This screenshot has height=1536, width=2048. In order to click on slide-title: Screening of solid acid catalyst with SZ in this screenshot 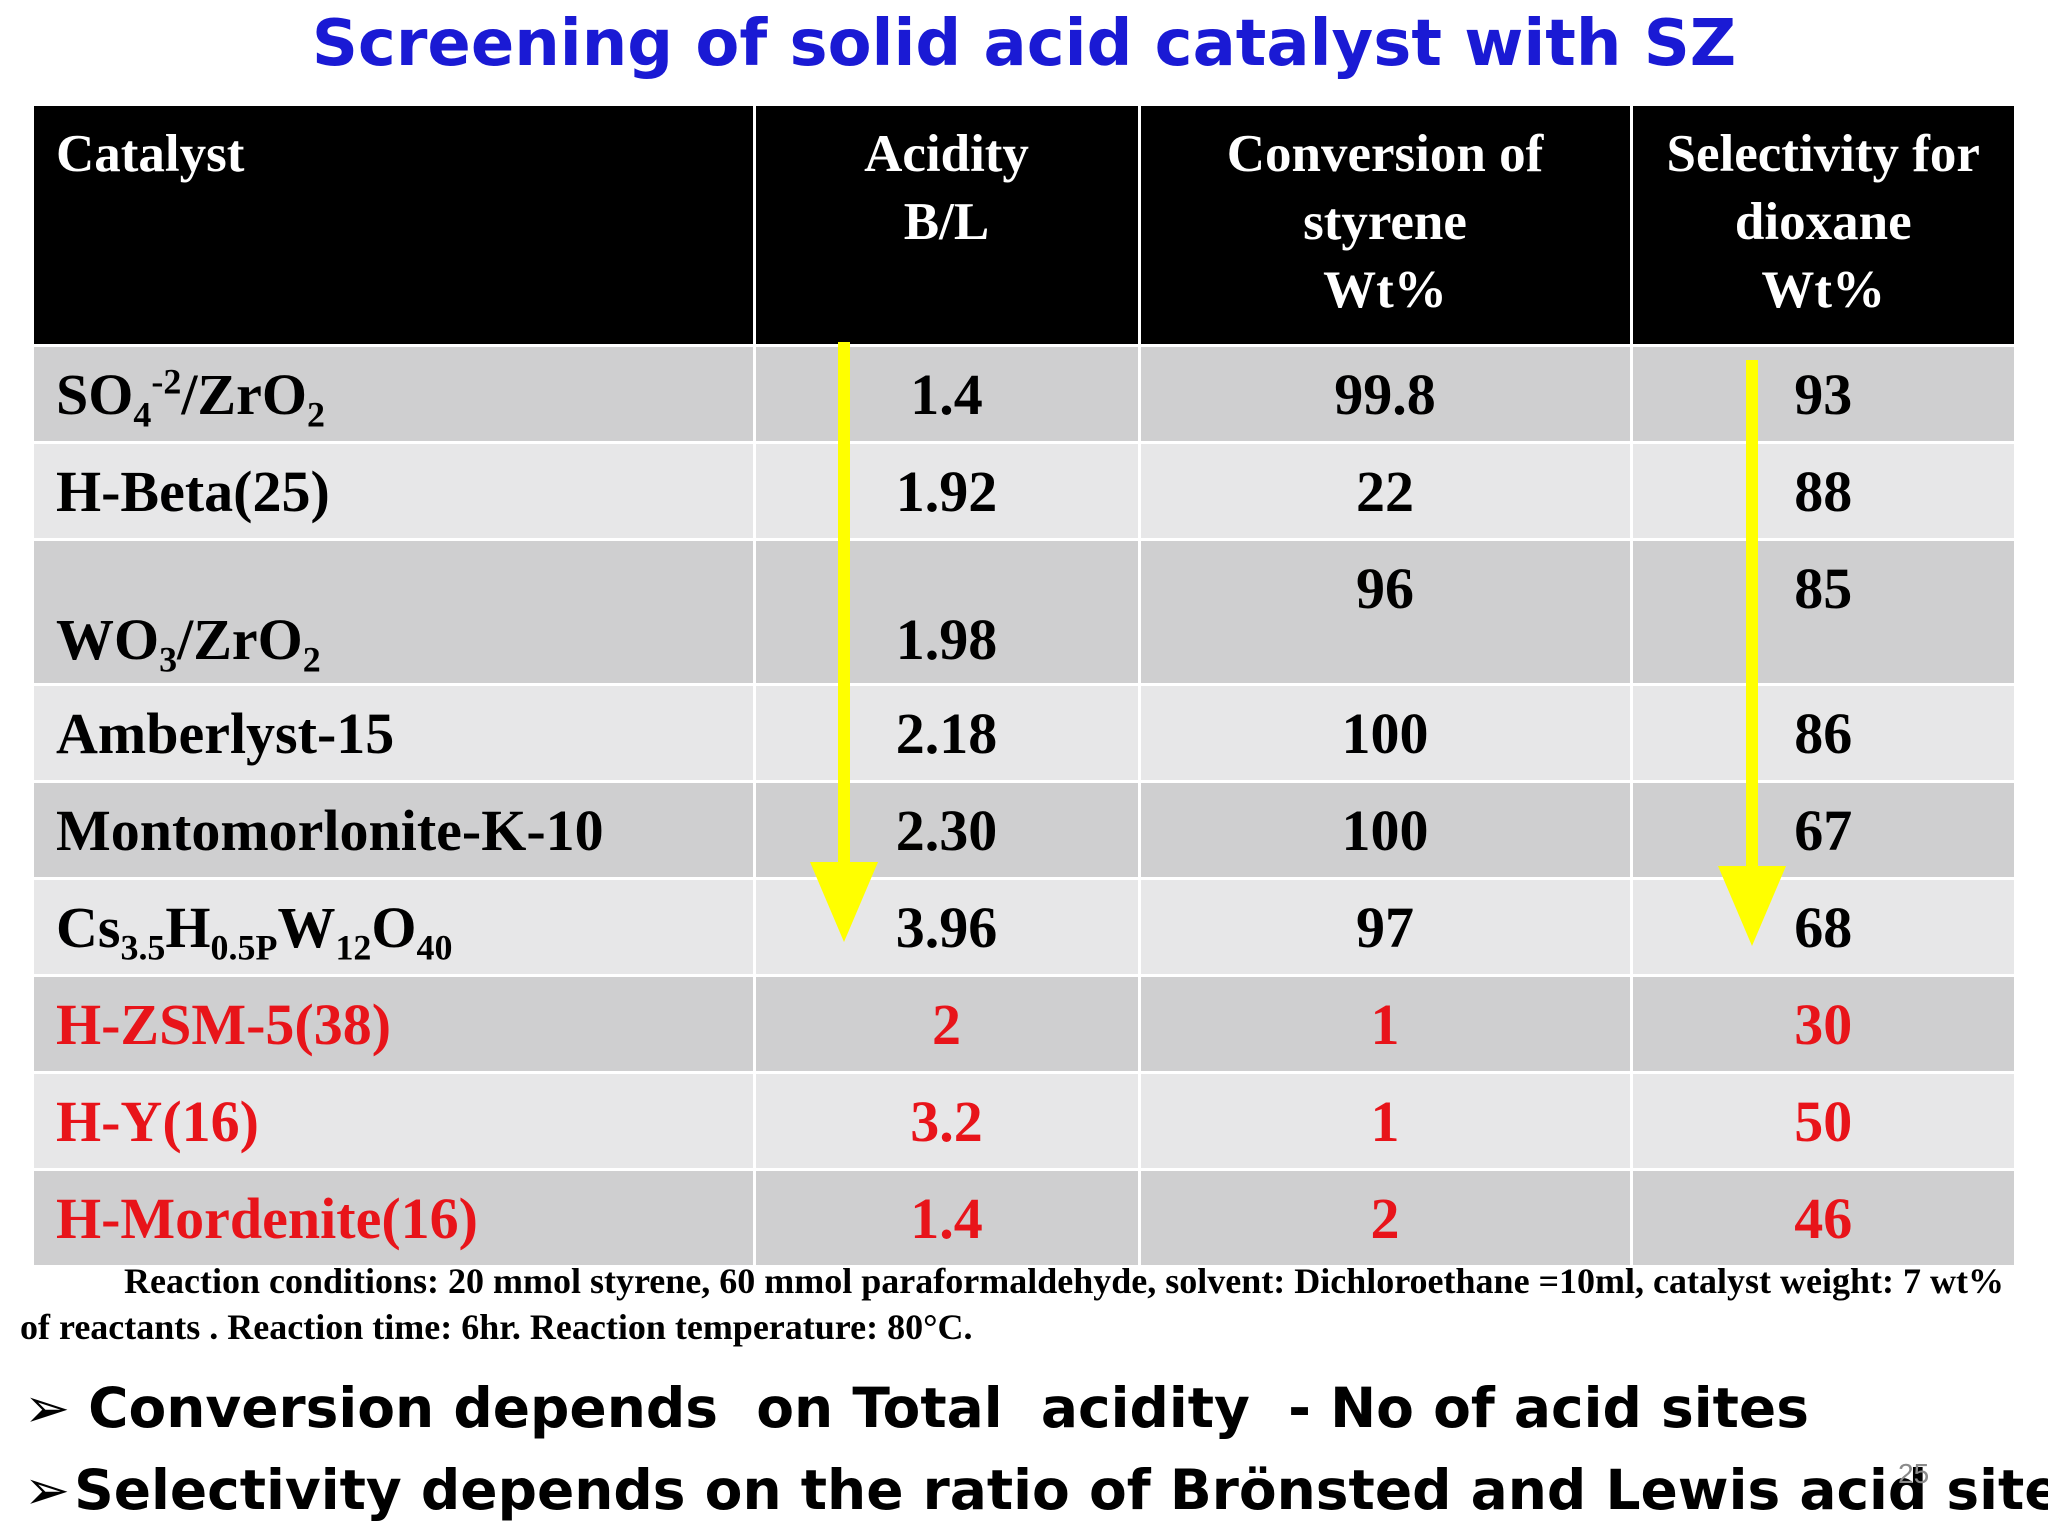, I will do `click(1024, 44)`.